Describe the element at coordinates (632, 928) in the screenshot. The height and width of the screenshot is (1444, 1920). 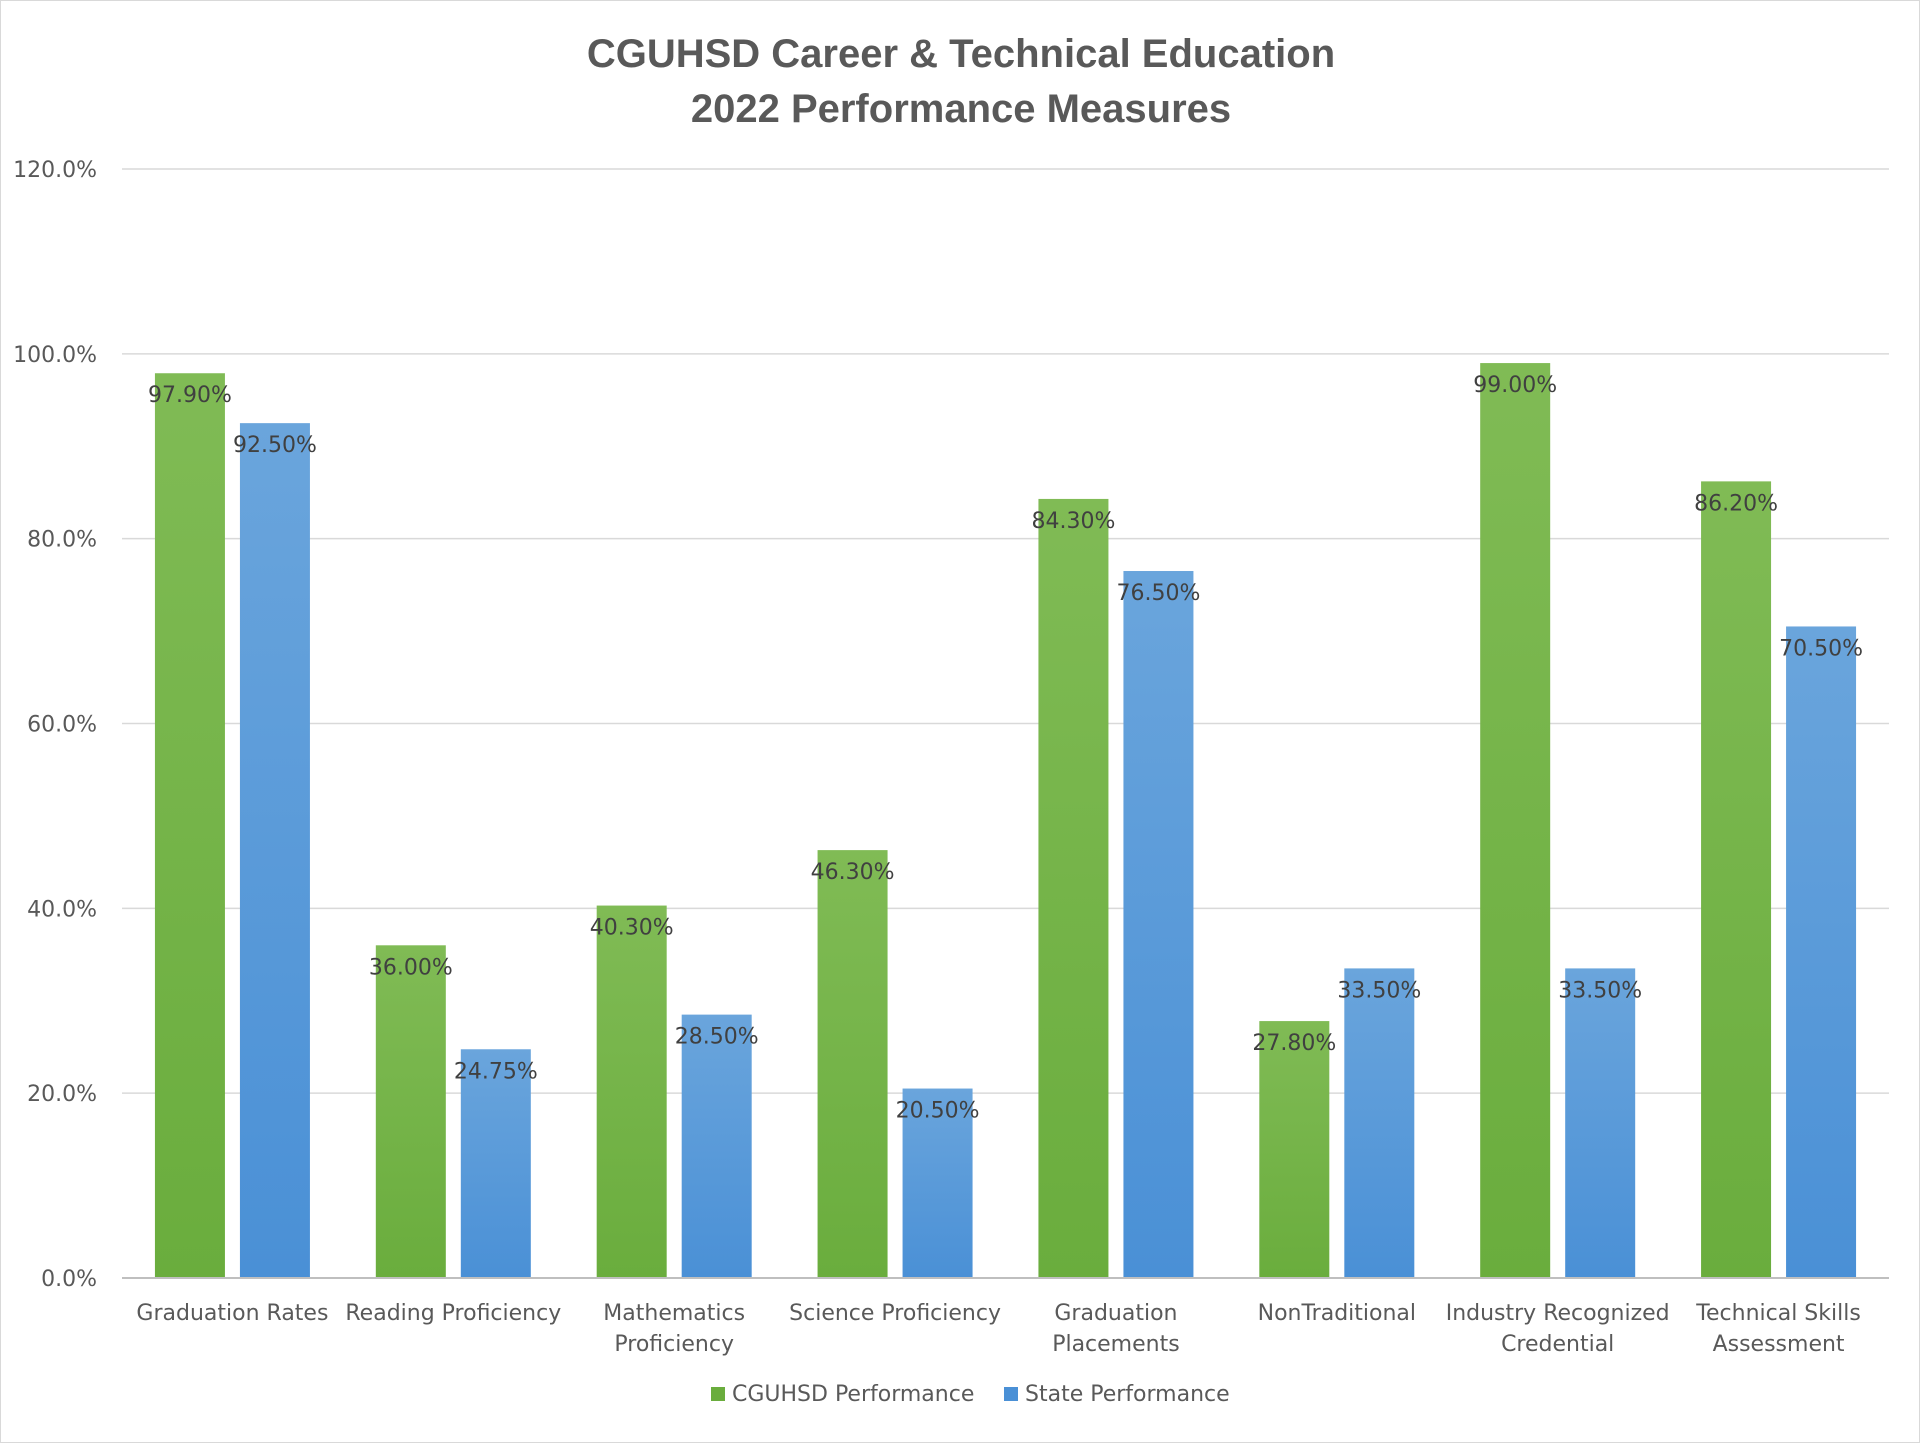
I see `data-label: 40.30%` at that location.